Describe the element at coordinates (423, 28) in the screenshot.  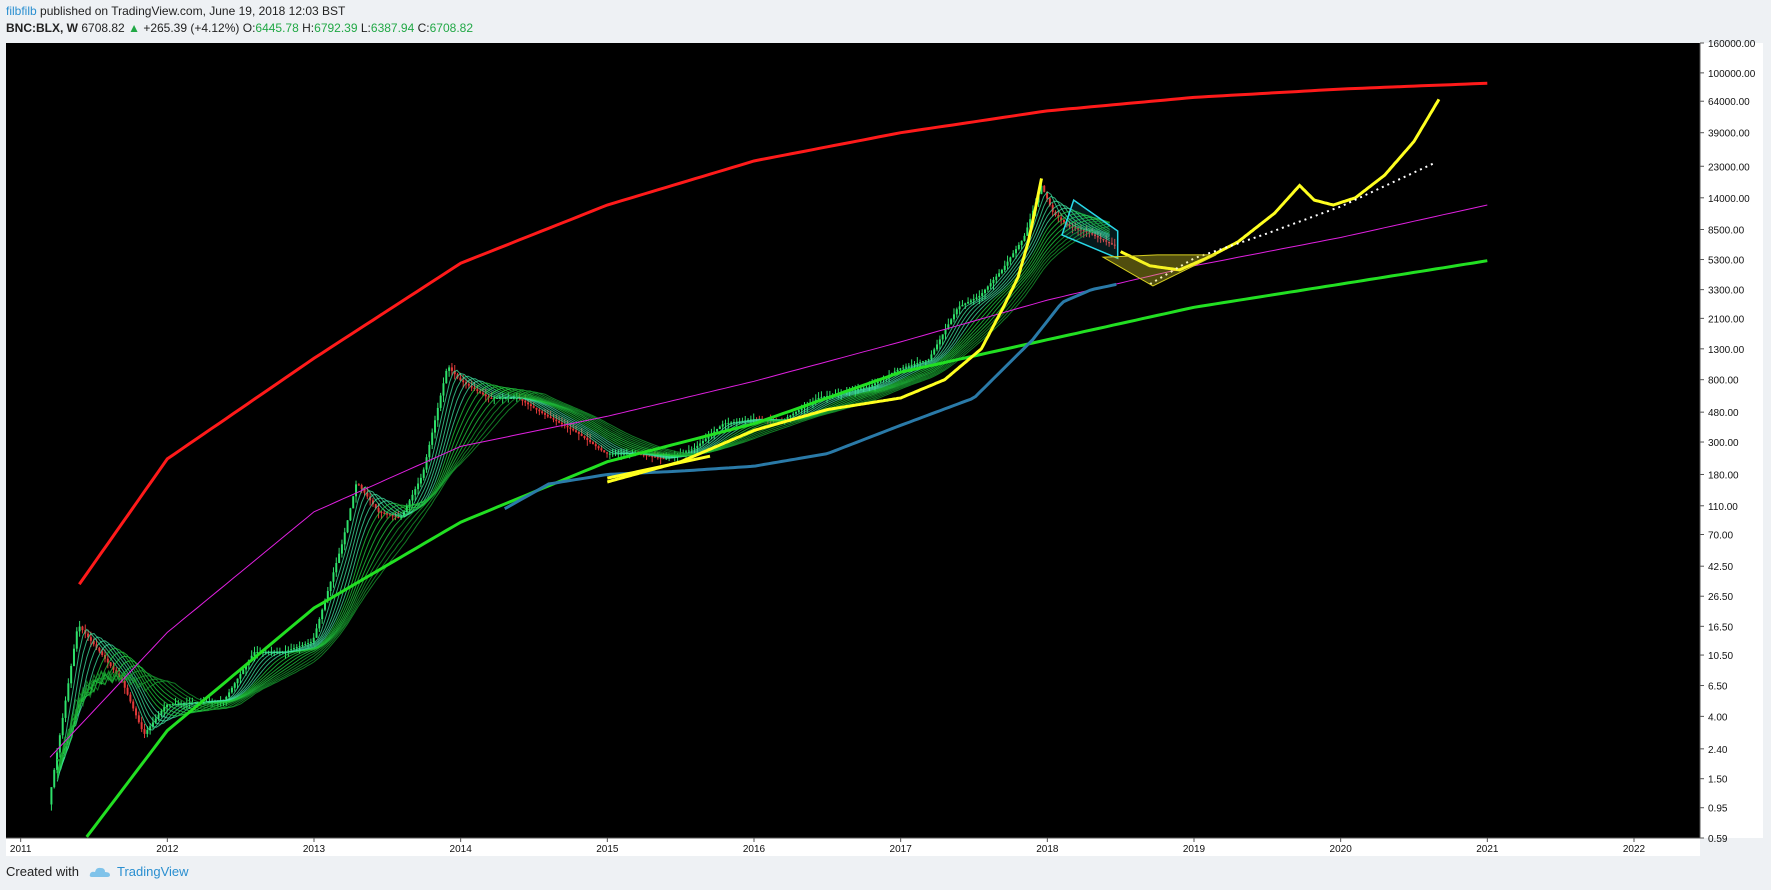
I see `close-label: C:` at that location.